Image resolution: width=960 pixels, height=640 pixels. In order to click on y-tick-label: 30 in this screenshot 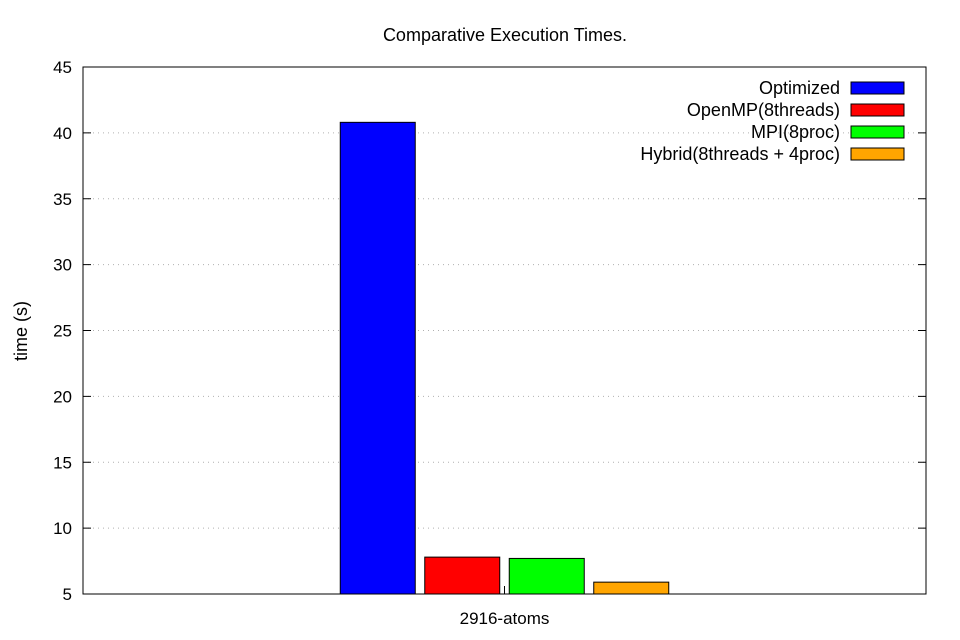, I will do `click(62, 265)`.